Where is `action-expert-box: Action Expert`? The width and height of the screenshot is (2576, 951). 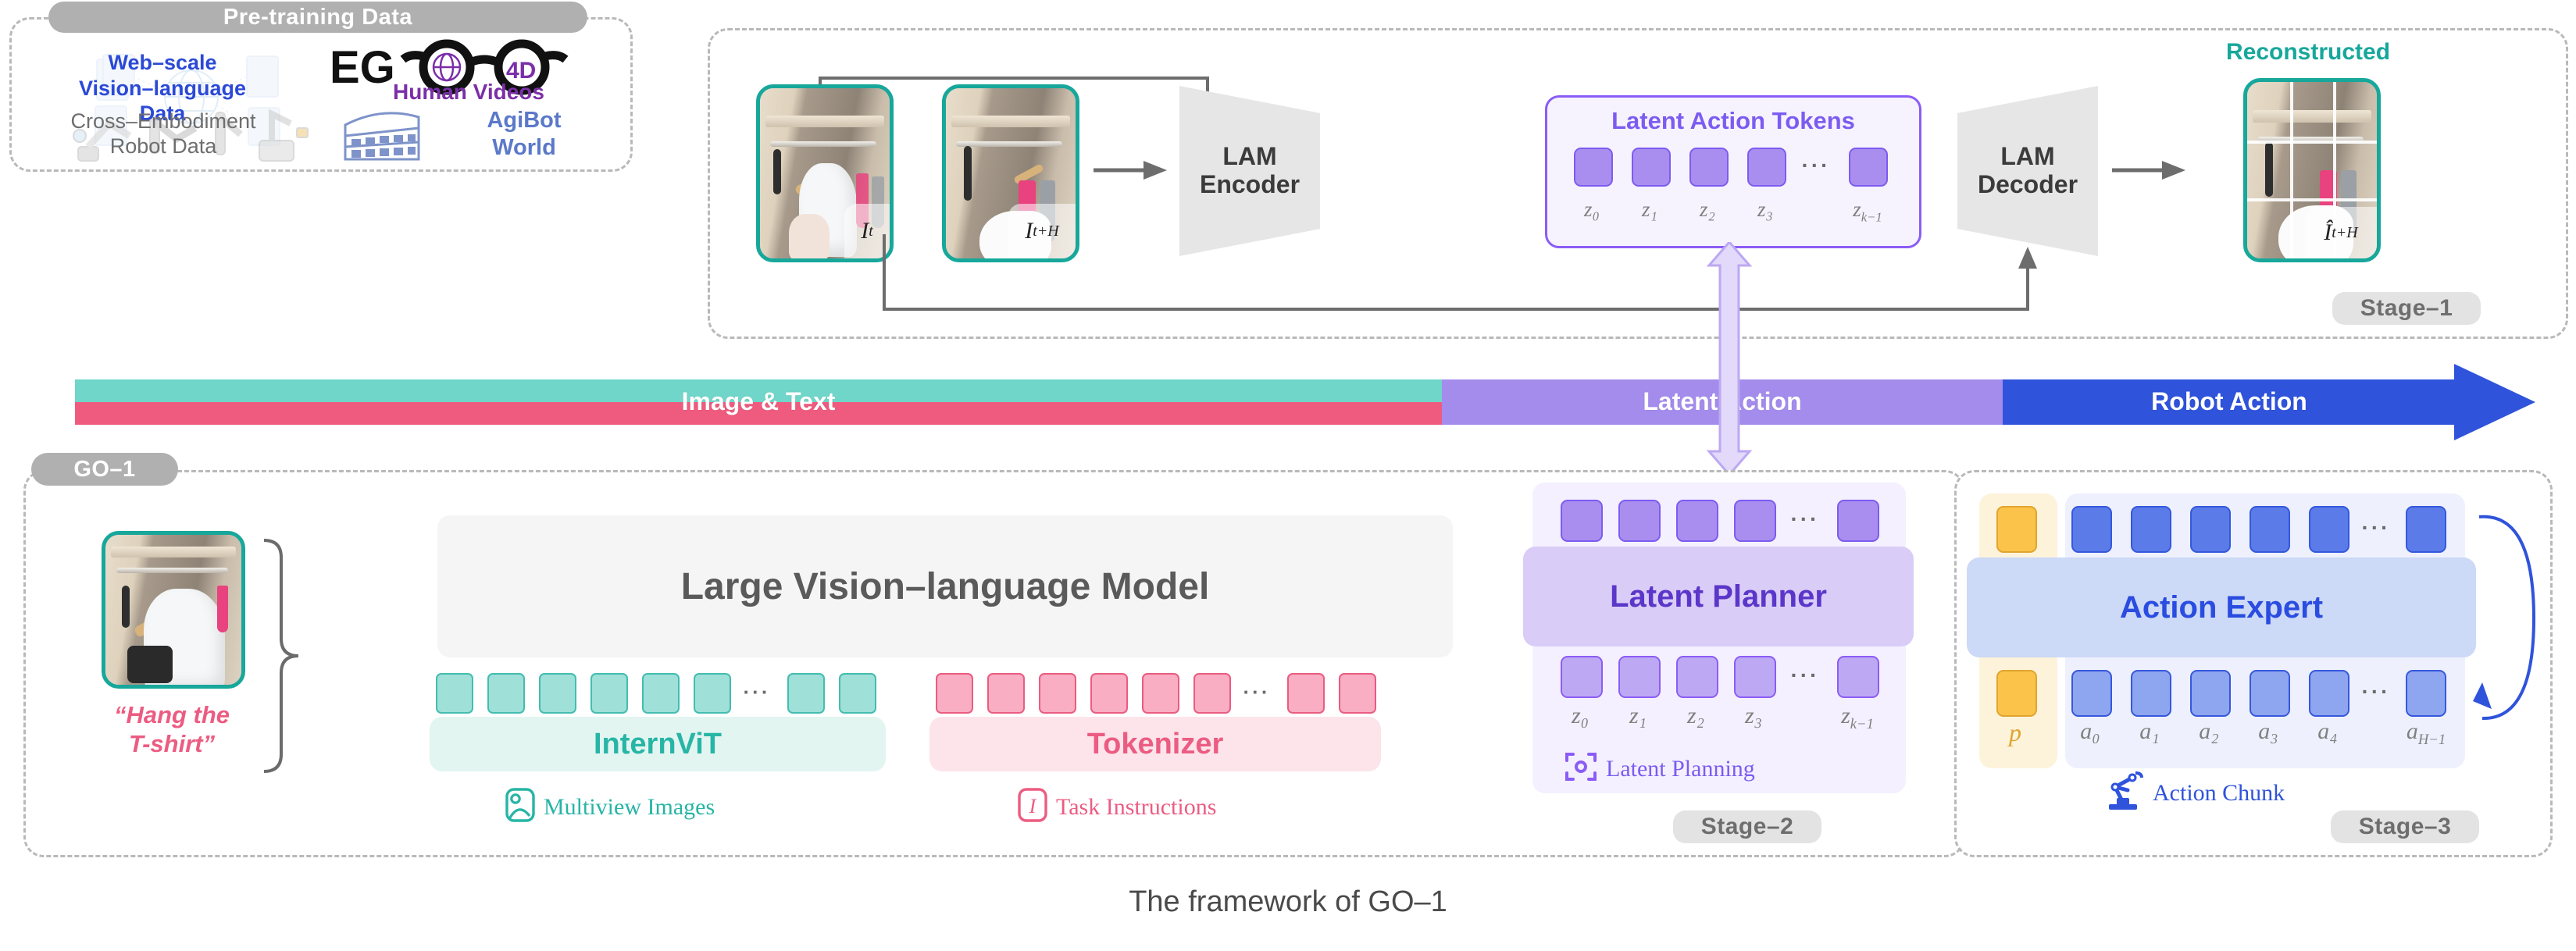
action-expert-box: Action Expert is located at coordinates (2221, 607).